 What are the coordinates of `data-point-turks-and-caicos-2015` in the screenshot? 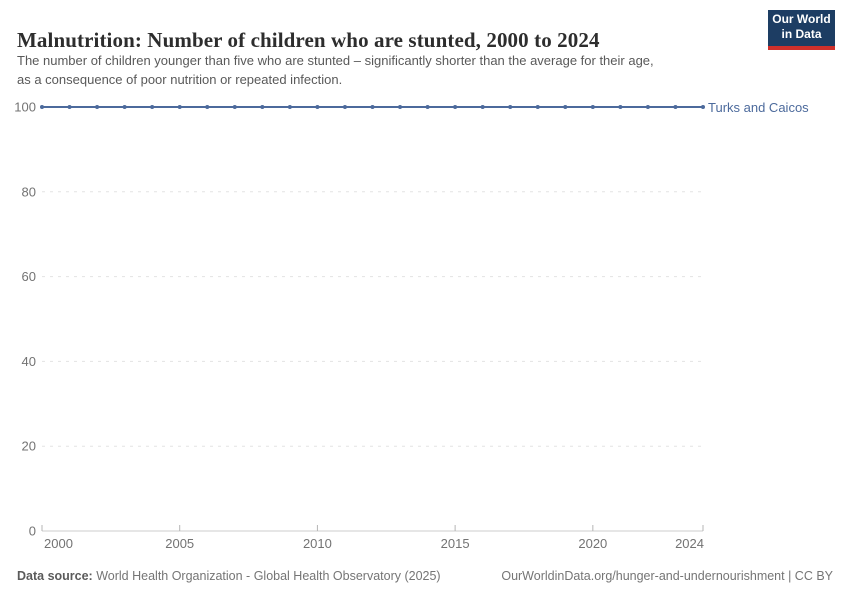 It's located at (455, 107).